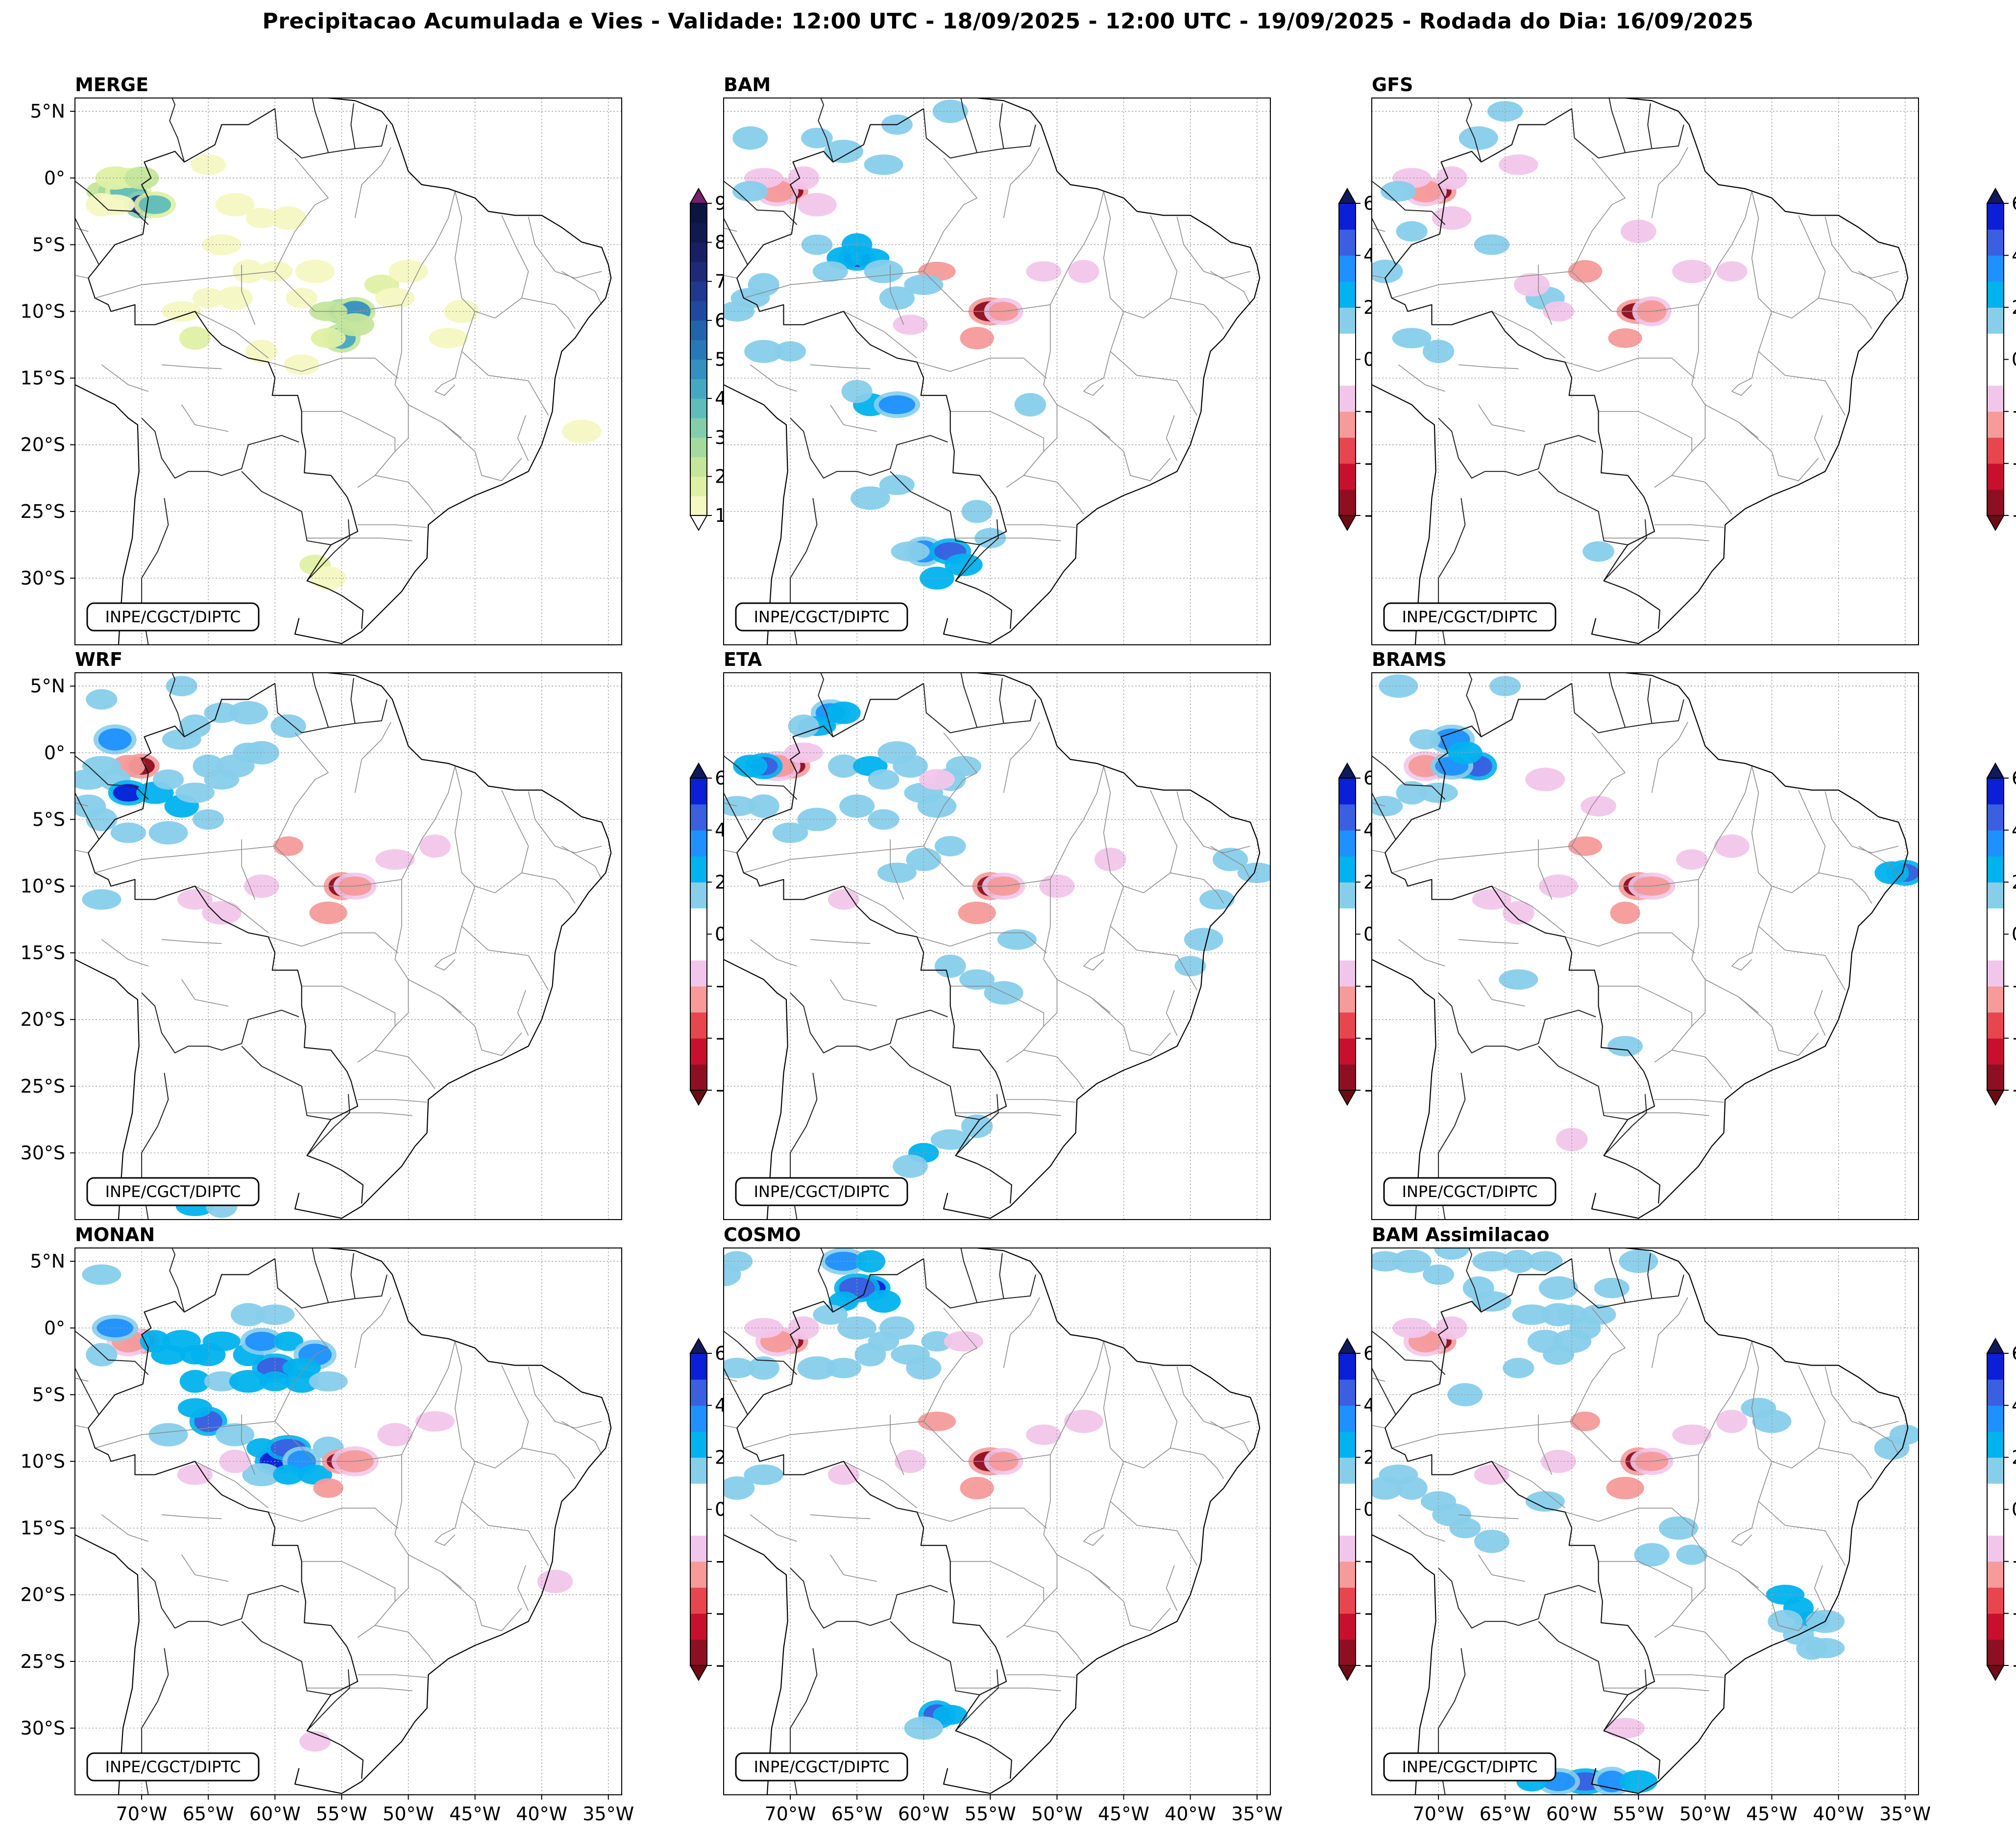  I want to click on credit-label: INPE/CGCT/DIPTC, so click(1469, 617).